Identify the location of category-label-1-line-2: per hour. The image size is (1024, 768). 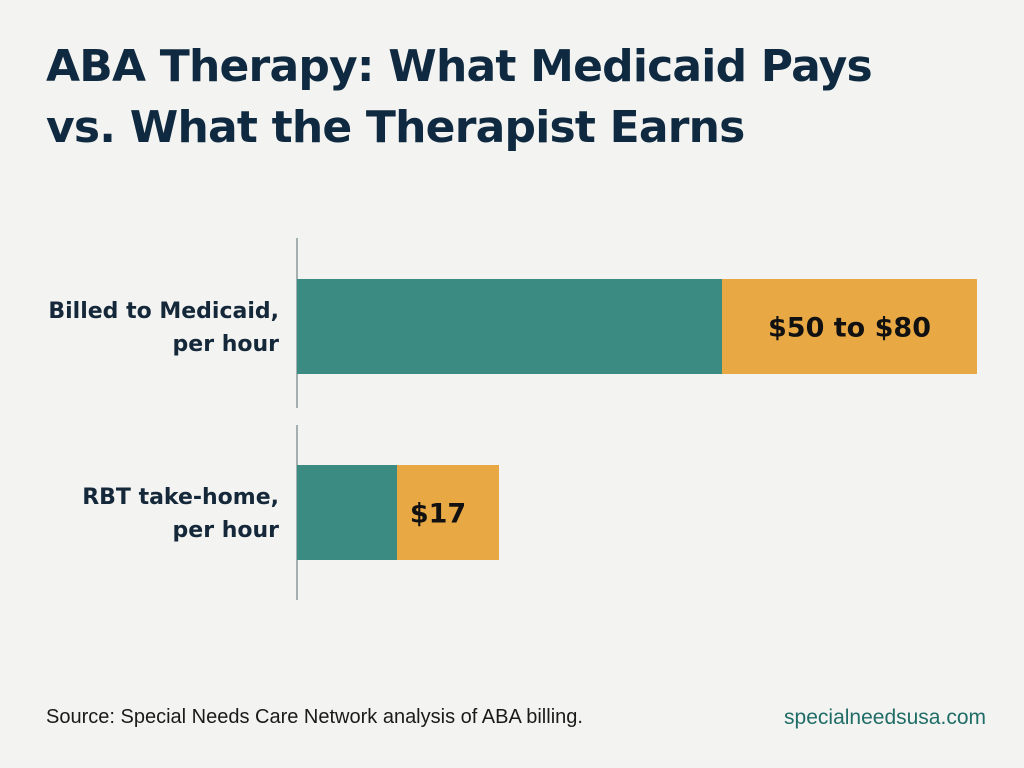
(226, 344).